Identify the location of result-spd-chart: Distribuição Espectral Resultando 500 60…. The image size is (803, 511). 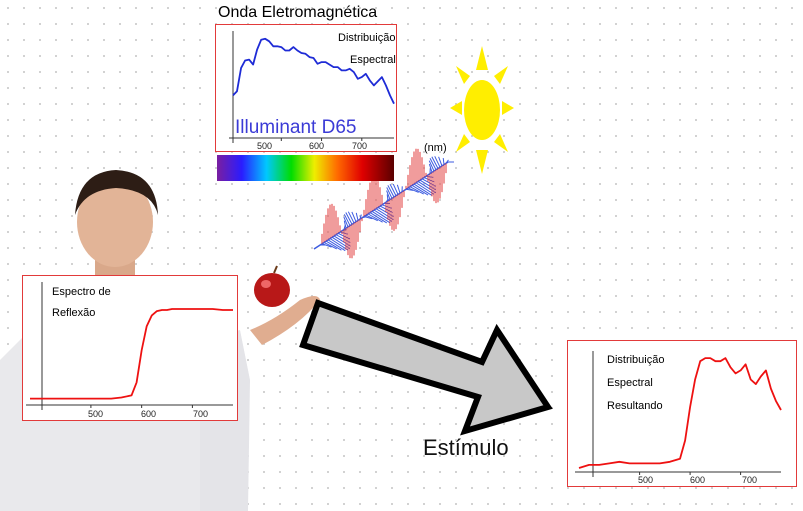
(682, 413).